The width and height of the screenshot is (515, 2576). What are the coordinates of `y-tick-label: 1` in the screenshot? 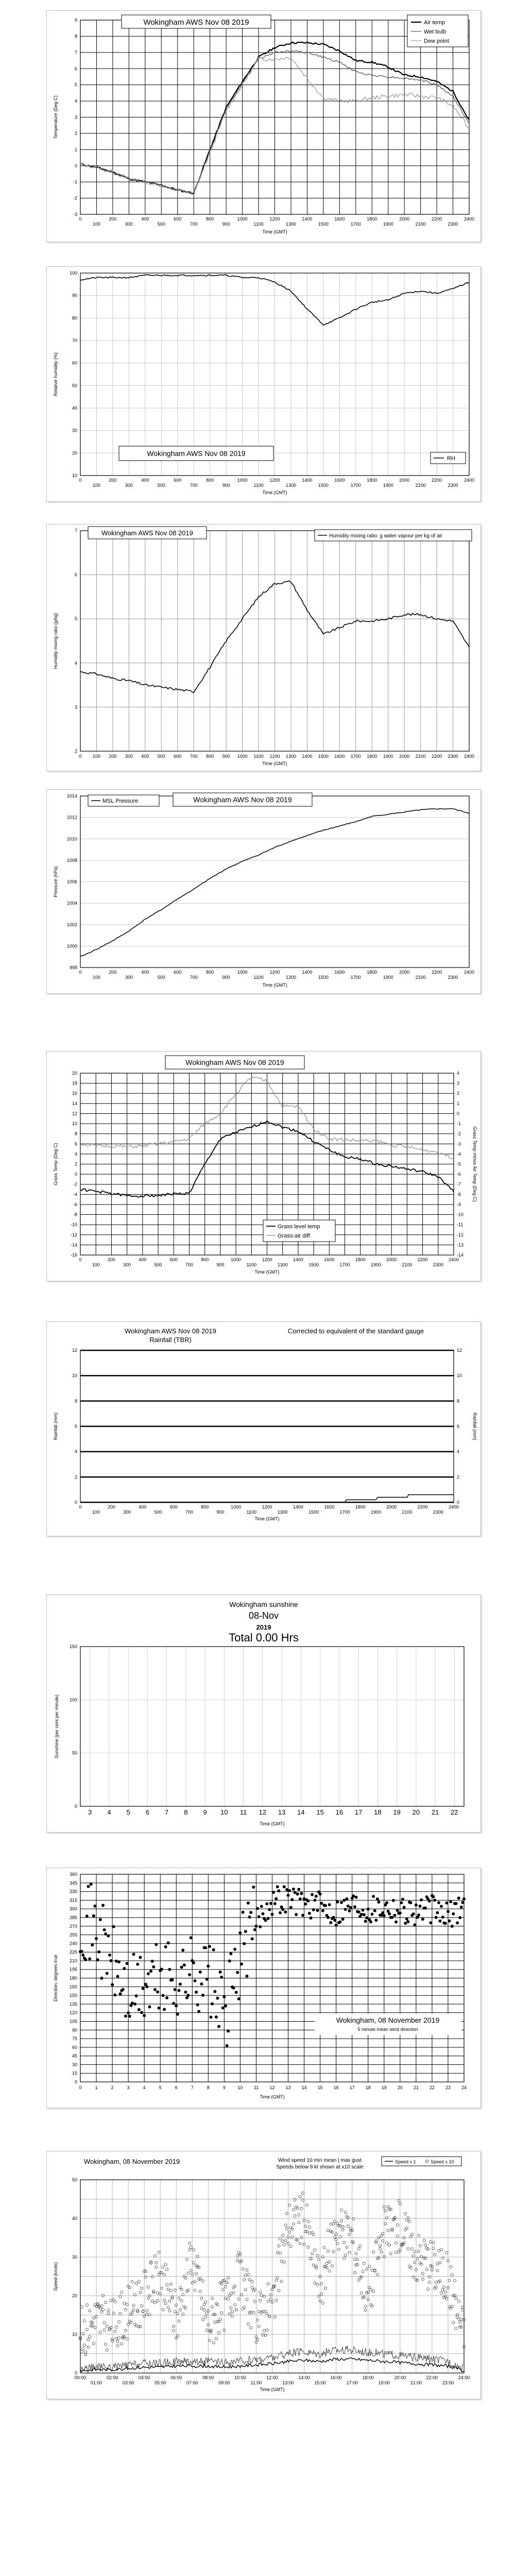 It's located at (76, 149).